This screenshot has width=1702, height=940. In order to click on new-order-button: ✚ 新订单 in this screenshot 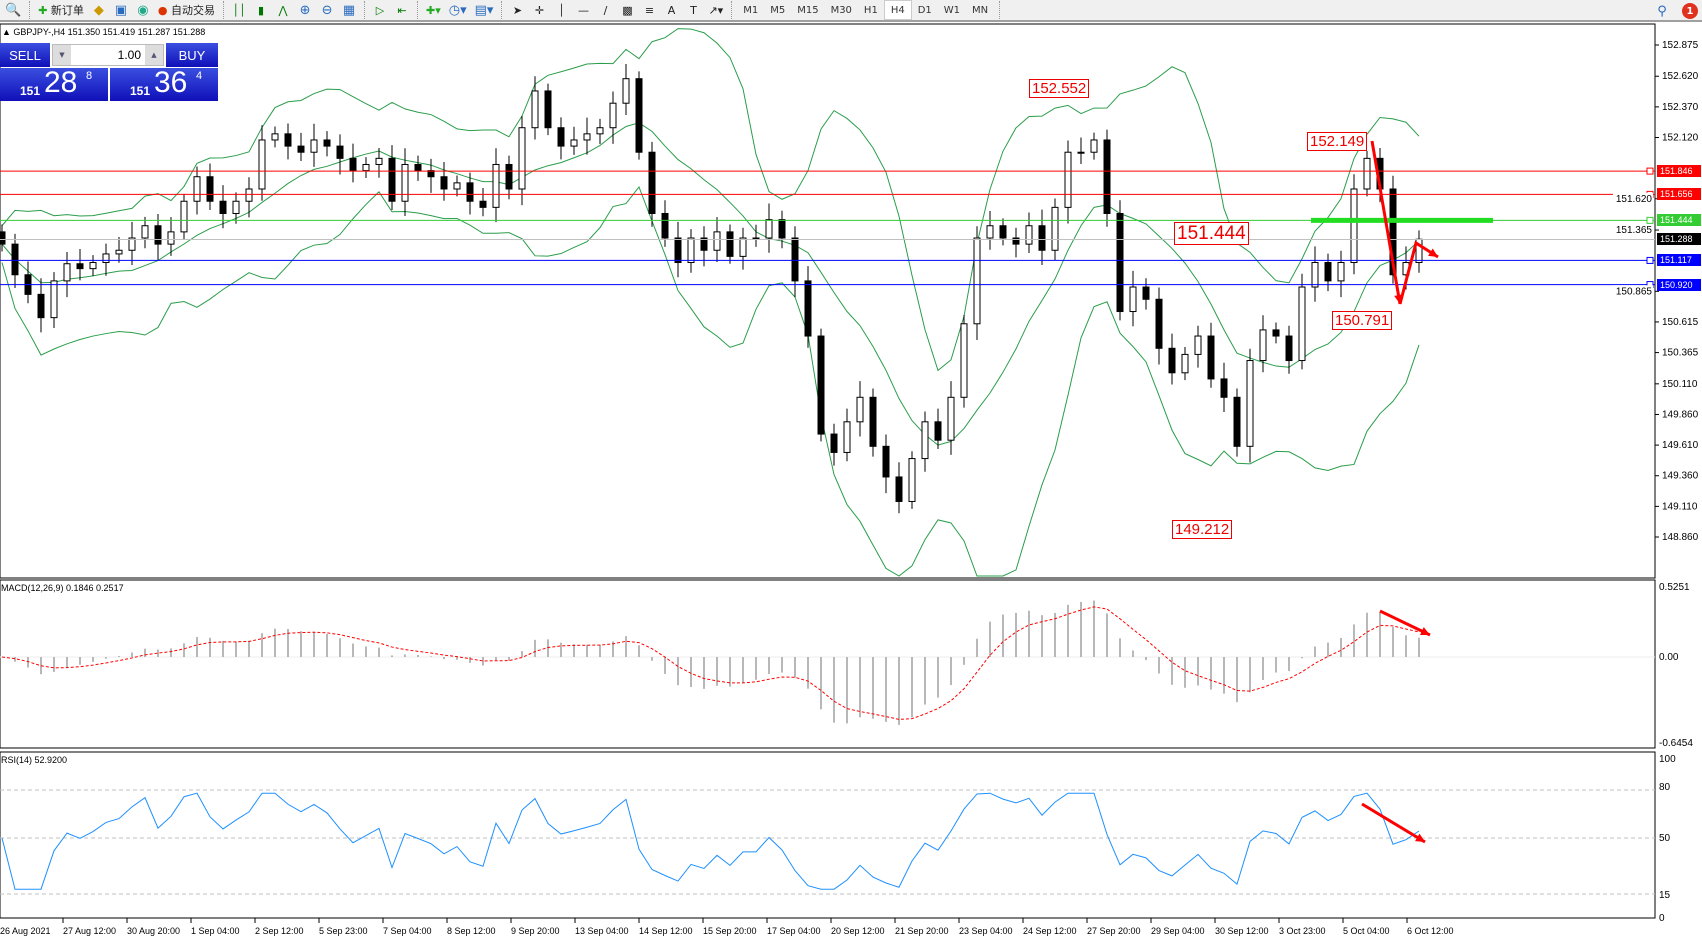, I will do `click(61, 10)`.